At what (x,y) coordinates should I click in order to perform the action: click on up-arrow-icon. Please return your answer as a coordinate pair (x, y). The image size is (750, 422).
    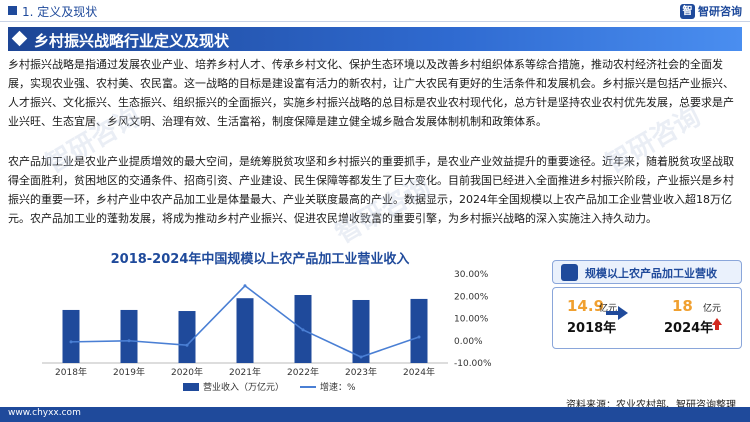
    Looking at the image, I should click on (717, 321).